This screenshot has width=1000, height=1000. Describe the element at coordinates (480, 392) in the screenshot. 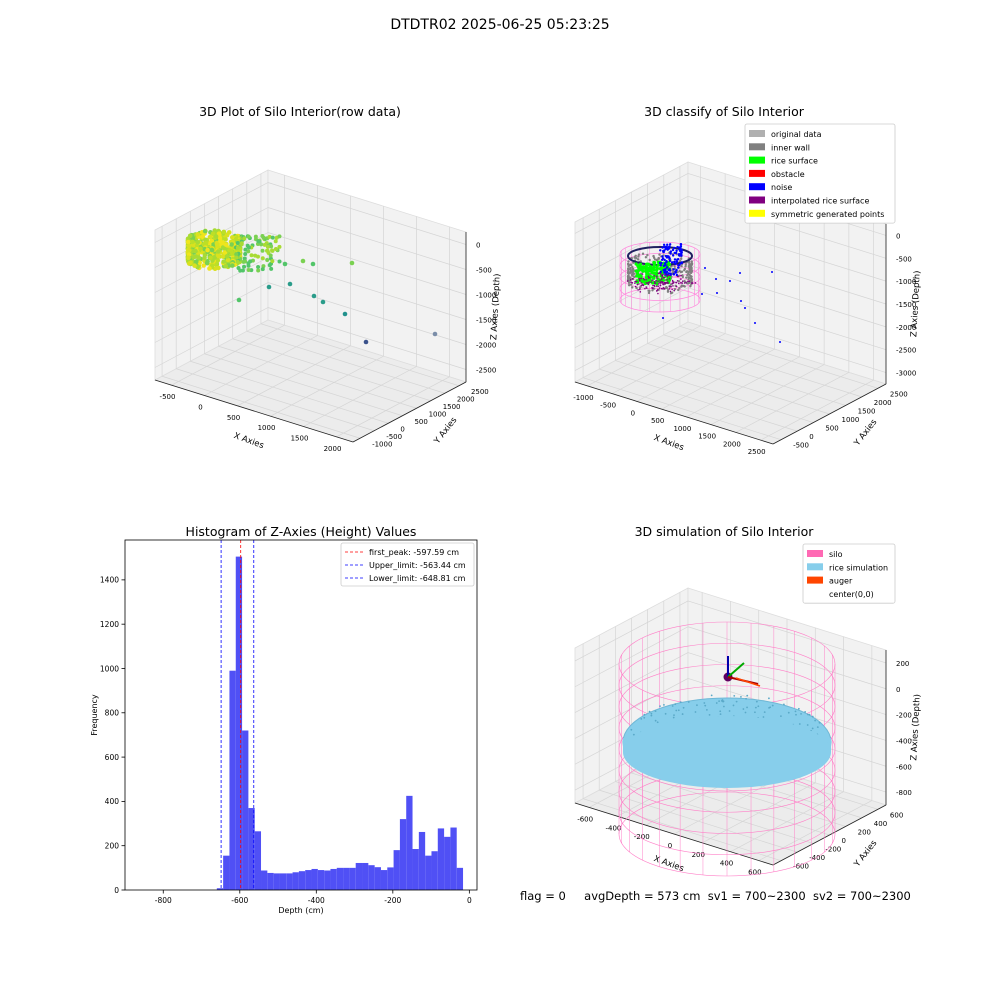

I see `y-tick-label: 2500` at that location.